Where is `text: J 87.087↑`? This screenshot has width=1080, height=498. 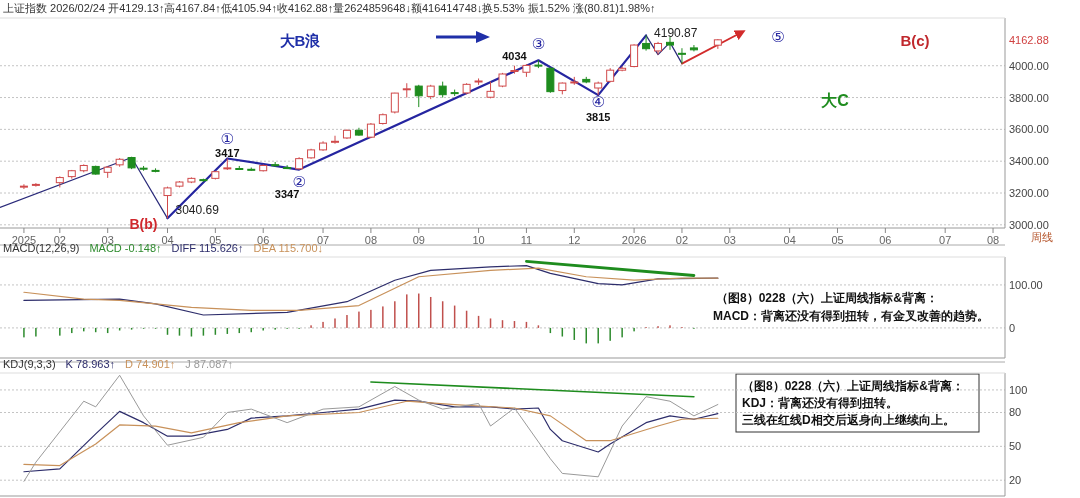
text: J 87.087↑ is located at coordinates (209, 364).